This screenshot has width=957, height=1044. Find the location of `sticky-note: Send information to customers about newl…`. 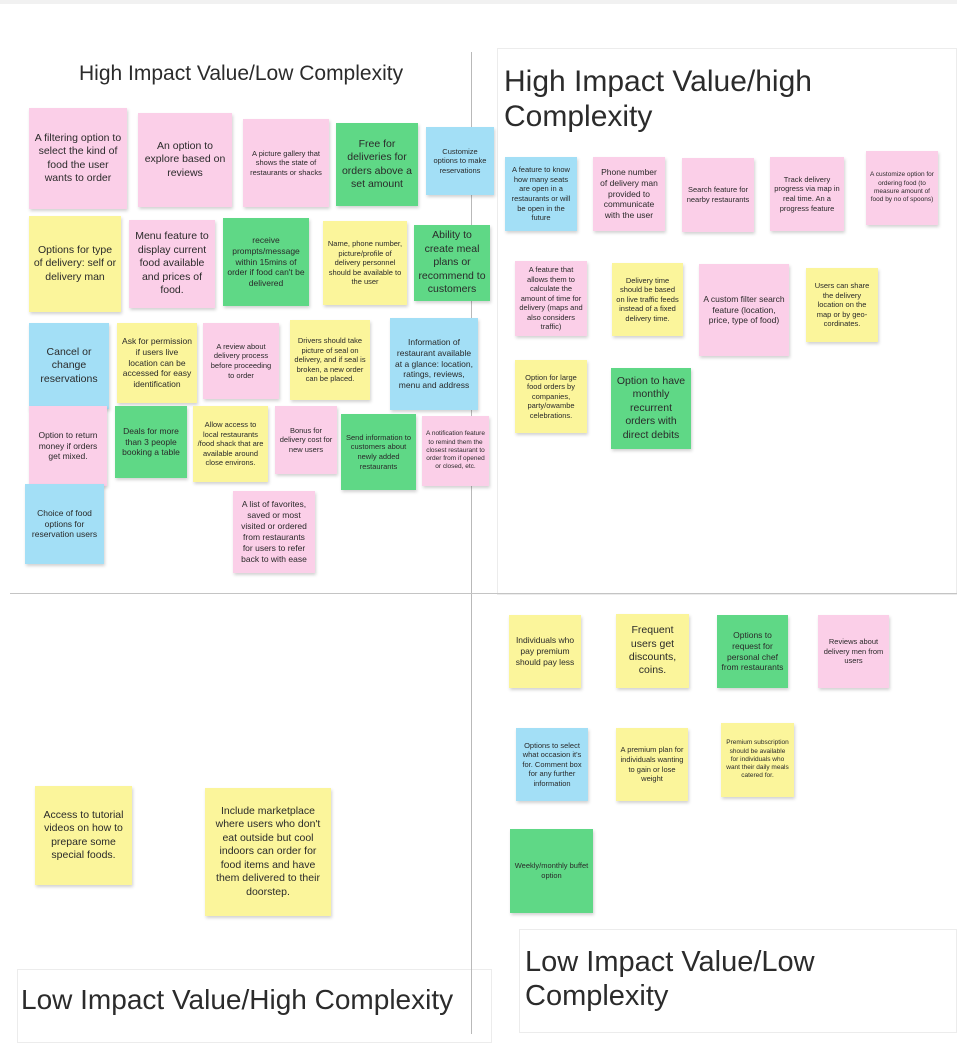

sticky-note: Send information to customers about newl… is located at coordinates (378, 452).